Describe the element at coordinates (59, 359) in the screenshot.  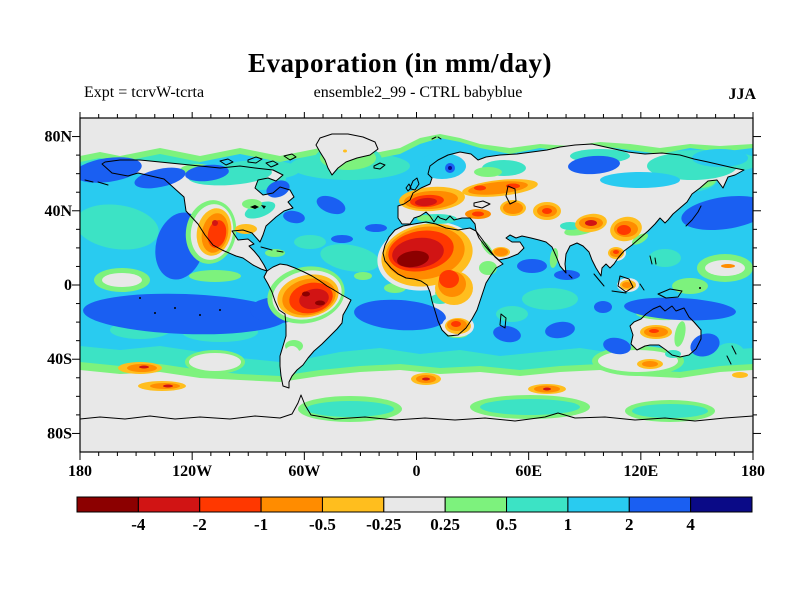
I see `lat-axis-label: 40S` at that location.